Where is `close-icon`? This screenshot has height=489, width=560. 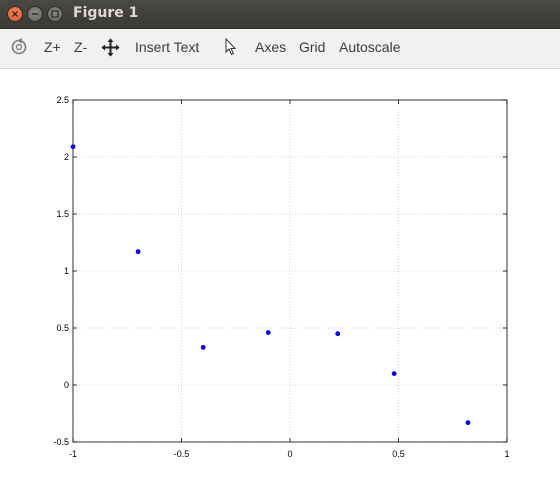 close-icon is located at coordinates (15, 14).